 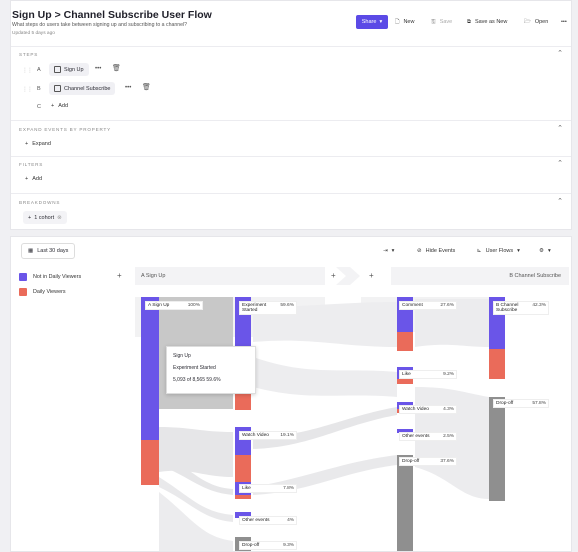 What do you see at coordinates (194, 368) in the screenshot?
I see `tooltip-target: Experiment Started` at bounding box center [194, 368].